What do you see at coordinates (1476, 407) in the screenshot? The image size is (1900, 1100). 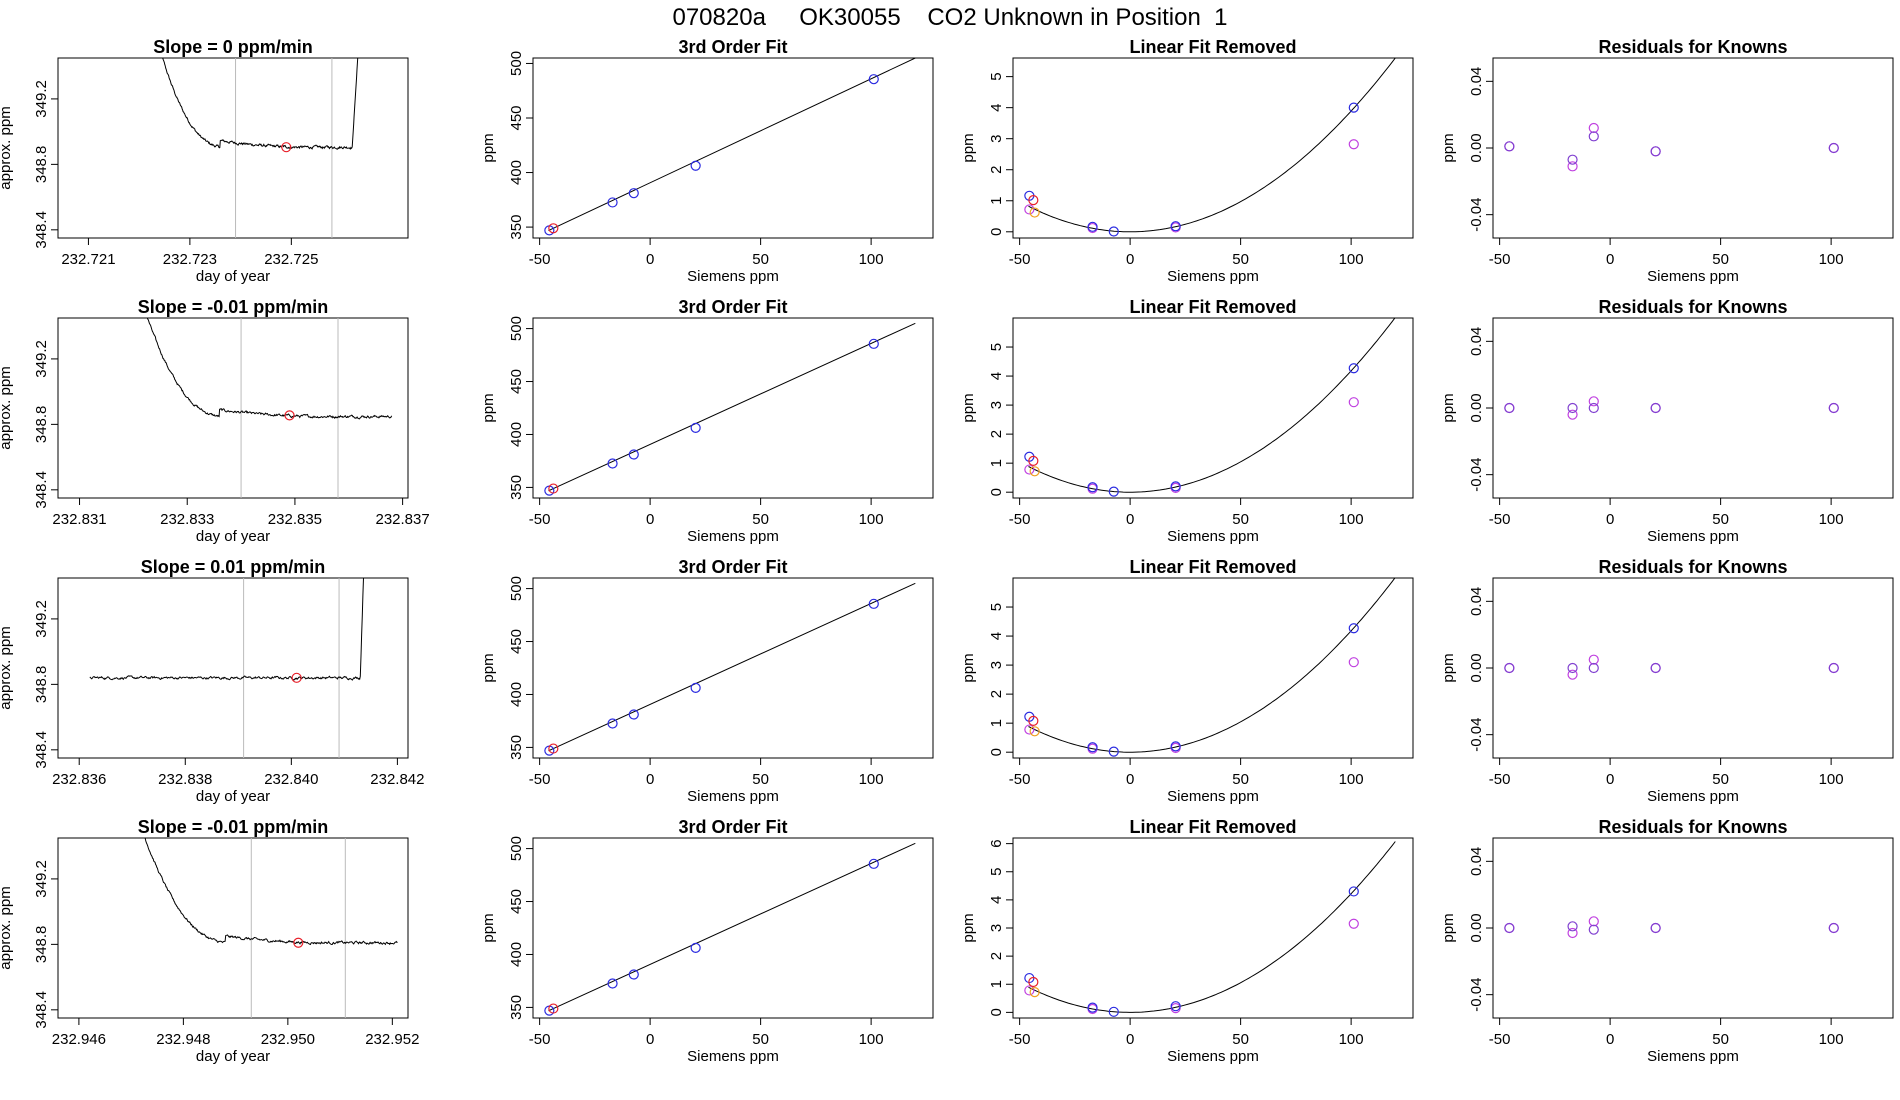 I see `y-tick-label: 0.00` at bounding box center [1476, 407].